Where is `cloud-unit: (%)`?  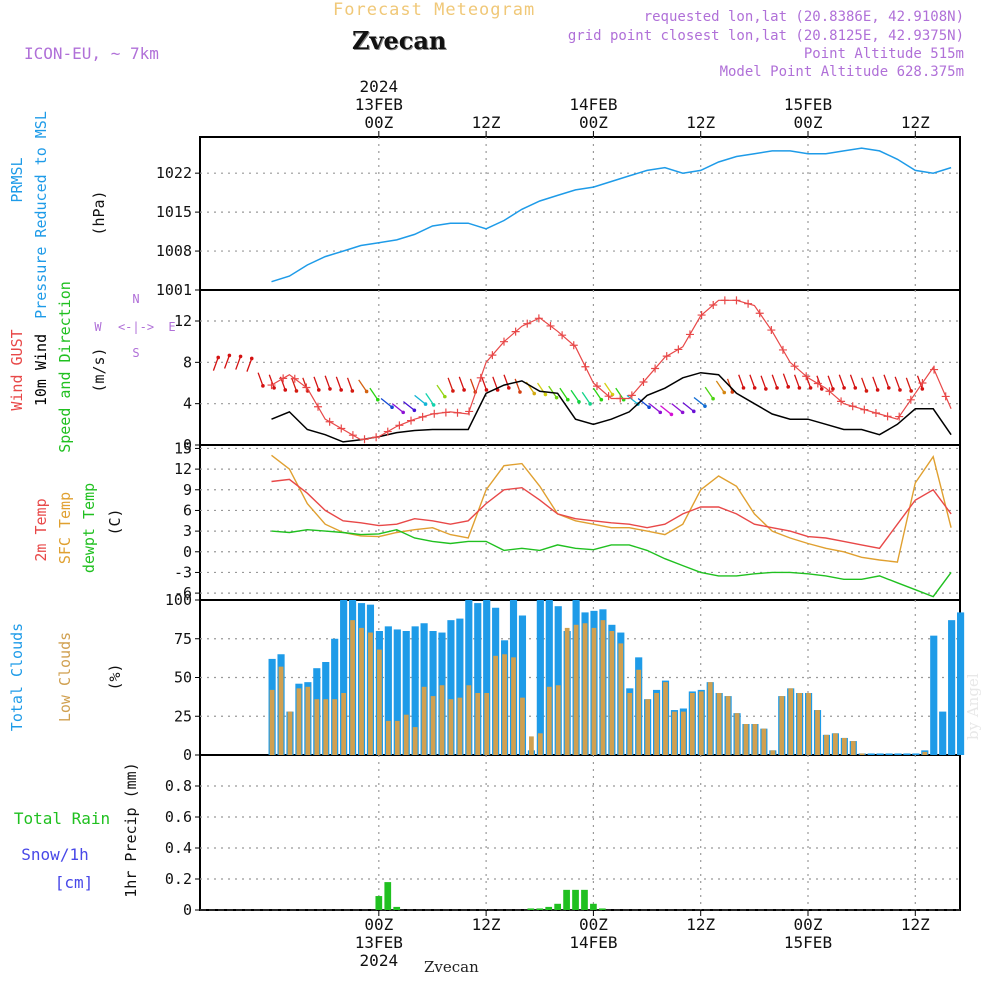 cloud-unit: (%) is located at coordinates (115, 676).